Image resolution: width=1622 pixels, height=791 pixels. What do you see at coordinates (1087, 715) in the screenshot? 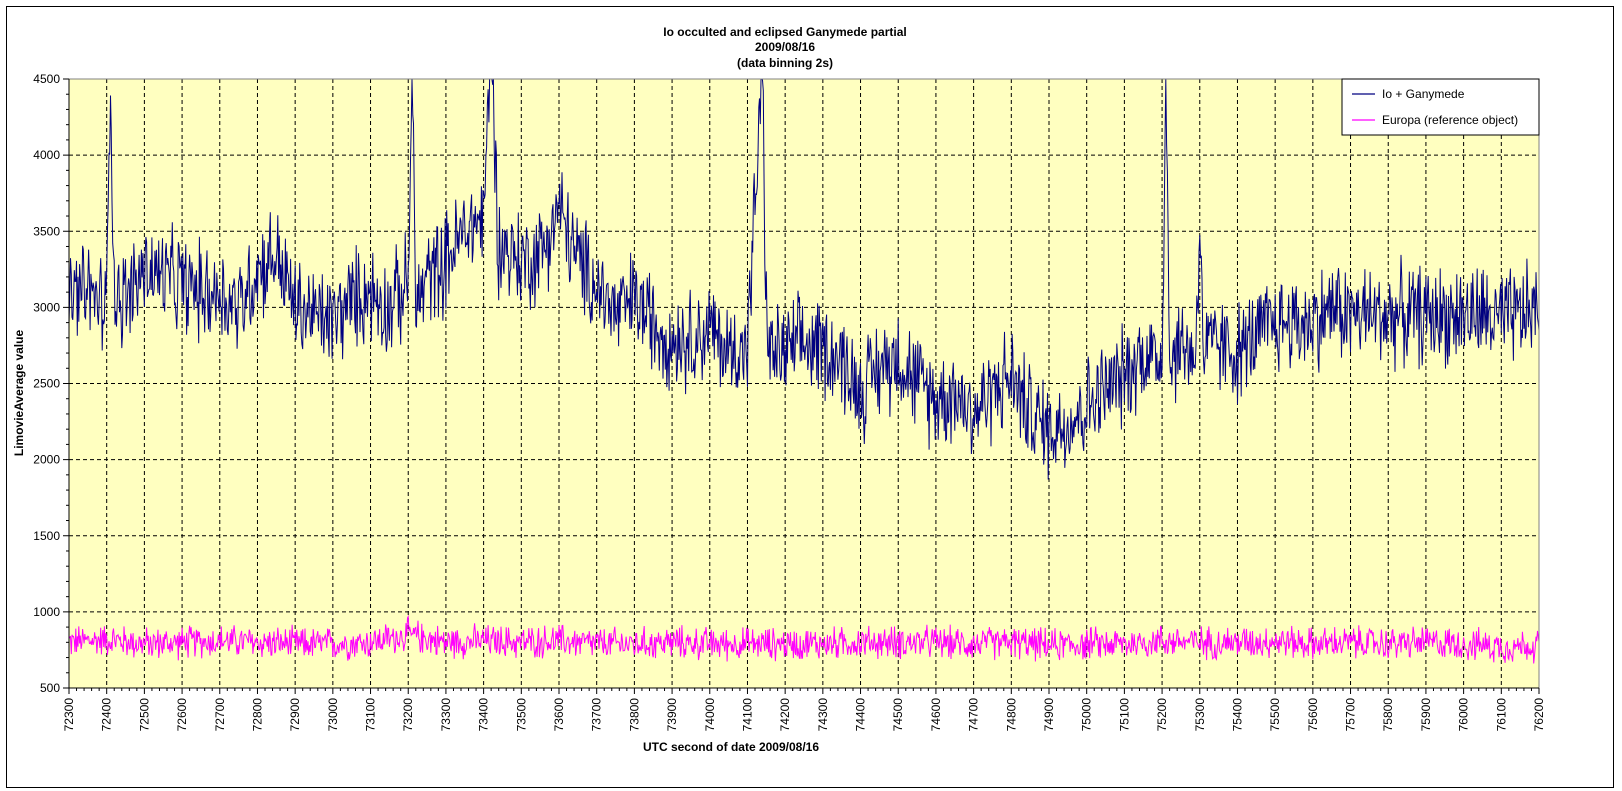
I see `x-tick-label: 75000` at bounding box center [1087, 715].